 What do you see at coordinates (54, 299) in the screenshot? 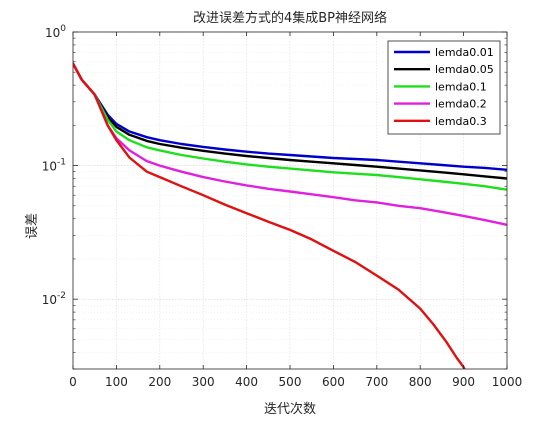
I see `y-tick-label: 10⁻²` at bounding box center [54, 299].